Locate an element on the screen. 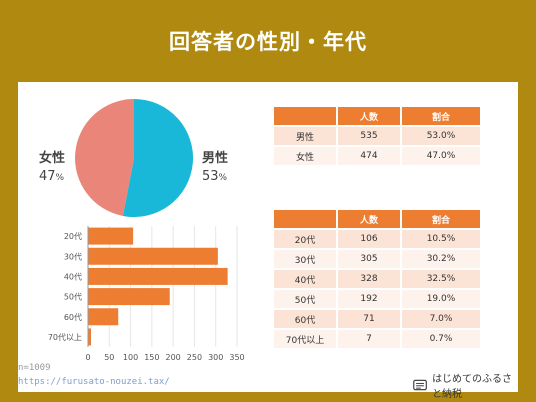  gender-ratio: 53.0% is located at coordinates (442, 137).